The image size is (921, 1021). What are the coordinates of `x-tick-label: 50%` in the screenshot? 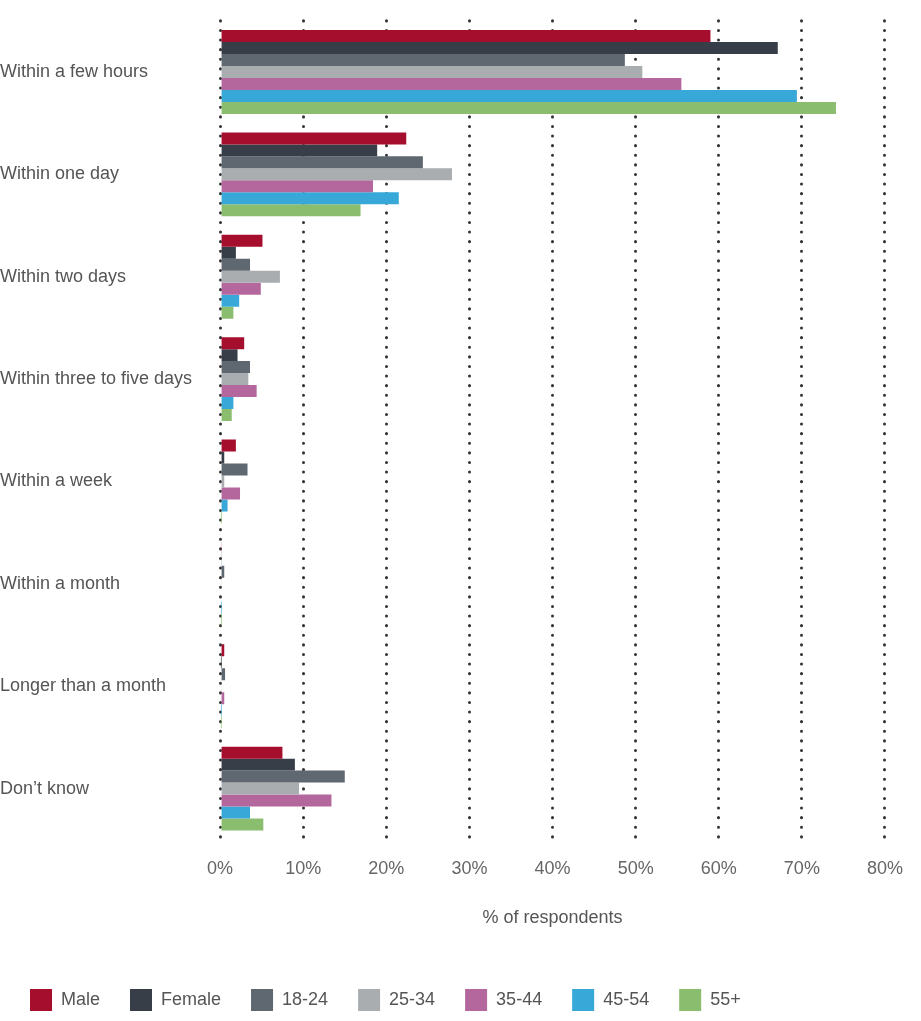 It's located at (635, 867).